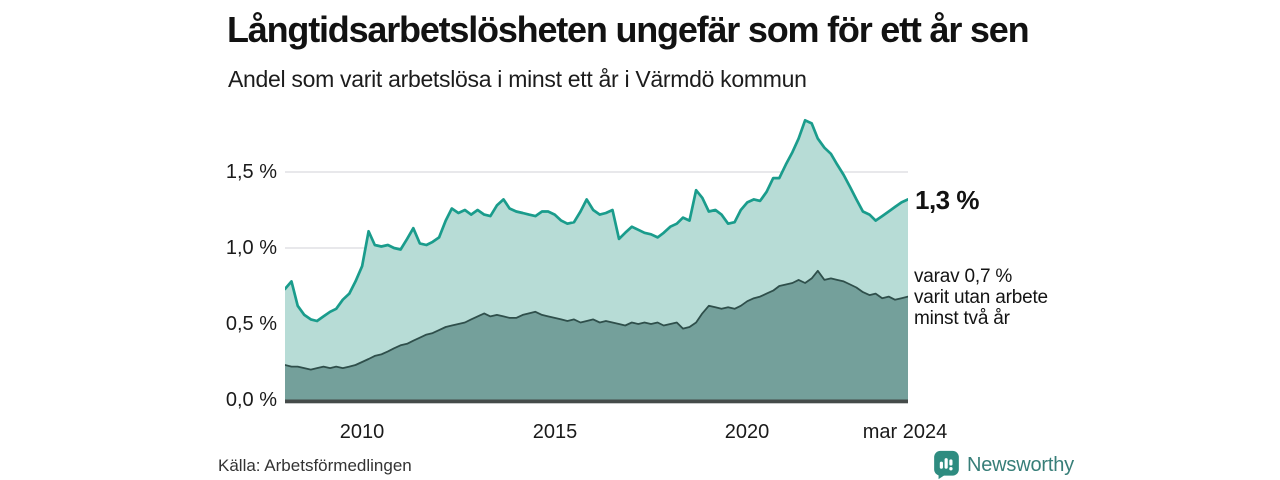 The width and height of the screenshot is (1280, 480). I want to click on newsworthy-wordmark: Newsworthy, so click(1020, 464).